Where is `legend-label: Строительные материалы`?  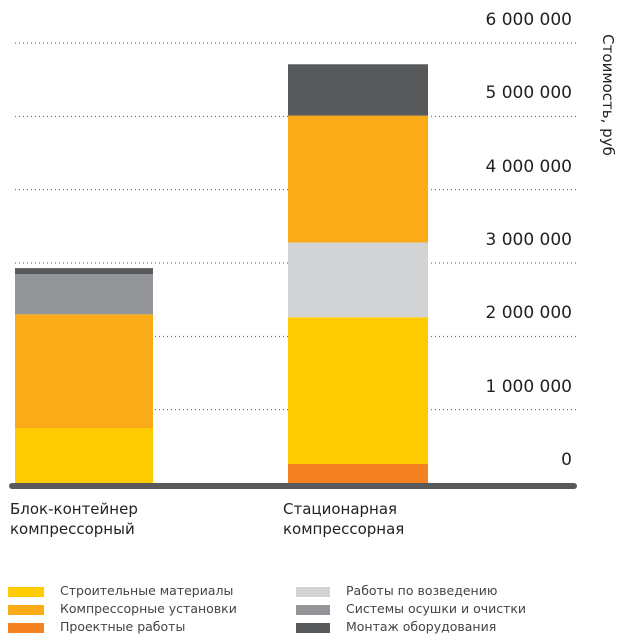 legend-label: Строительные материалы is located at coordinates (147, 590).